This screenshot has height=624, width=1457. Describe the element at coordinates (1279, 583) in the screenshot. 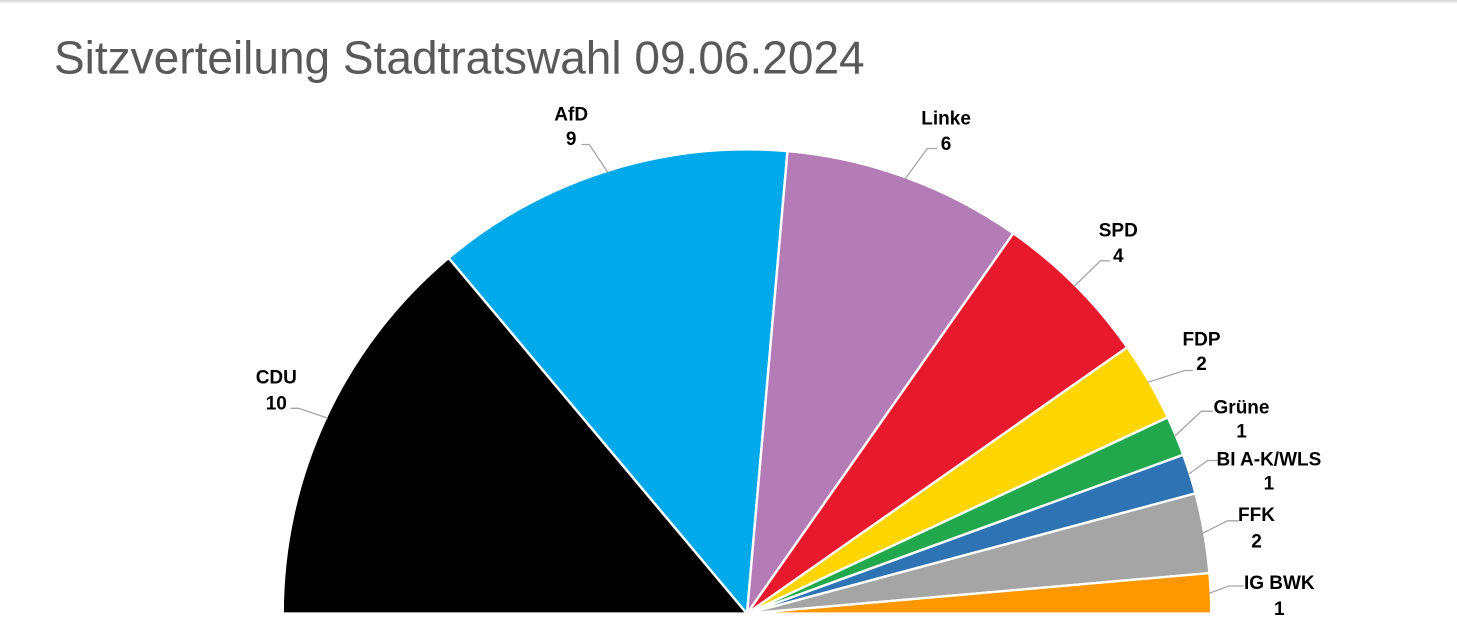

I see `svg-text: IG BWK` at that location.